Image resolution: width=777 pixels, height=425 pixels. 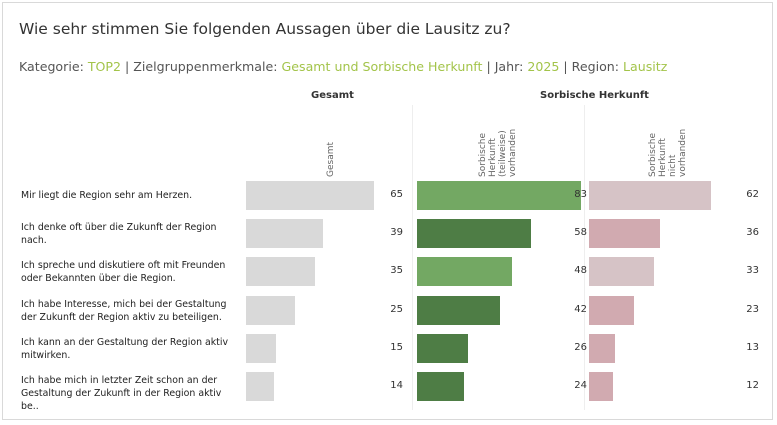 What do you see at coordinates (543, 66) in the screenshot?
I see `jahr-value: 2025` at bounding box center [543, 66].